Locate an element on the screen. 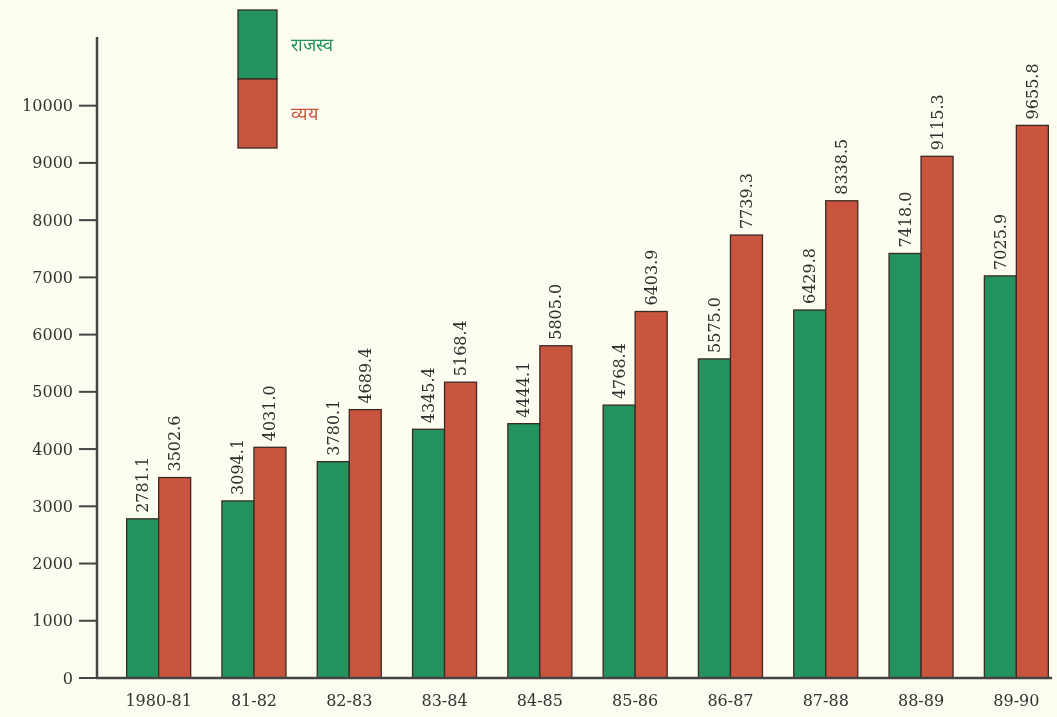  data-label: 2781.1 is located at coordinates (143, 484).